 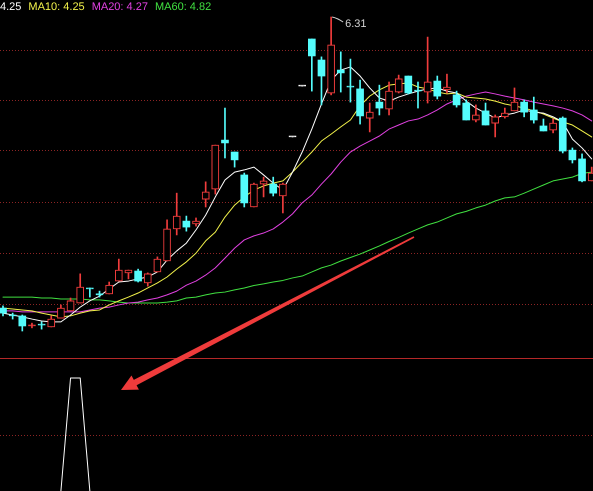 I want to click on text: MA10: 4.25, so click(x=56, y=7).